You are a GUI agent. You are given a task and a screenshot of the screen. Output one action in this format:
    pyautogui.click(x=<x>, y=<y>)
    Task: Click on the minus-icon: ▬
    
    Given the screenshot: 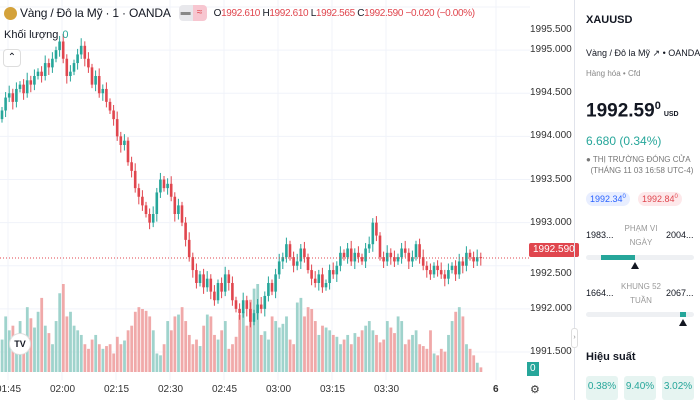 What is the action you would take?
    pyautogui.click(x=185, y=13)
    